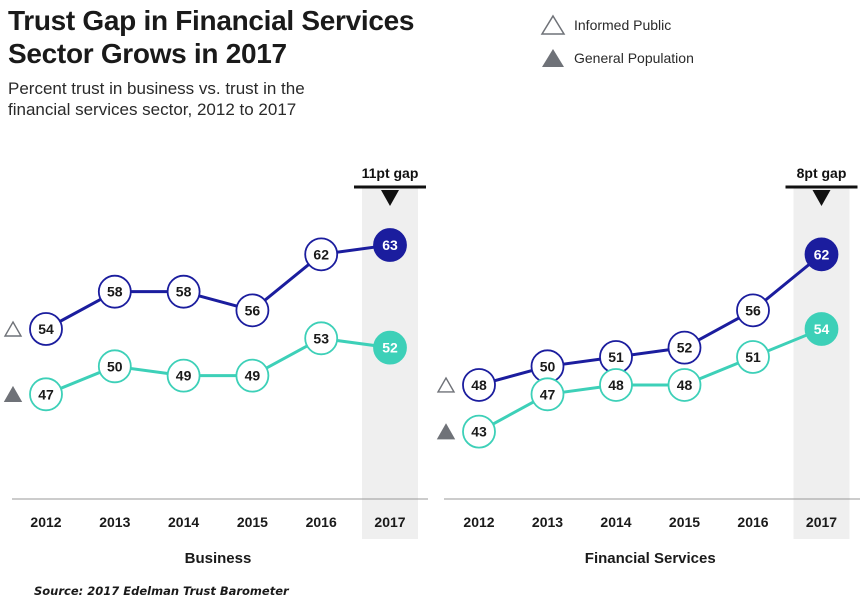 This screenshot has height=604, width=862. Describe the element at coordinates (218, 558) in the screenshot. I see `panel-title: Business` at that location.